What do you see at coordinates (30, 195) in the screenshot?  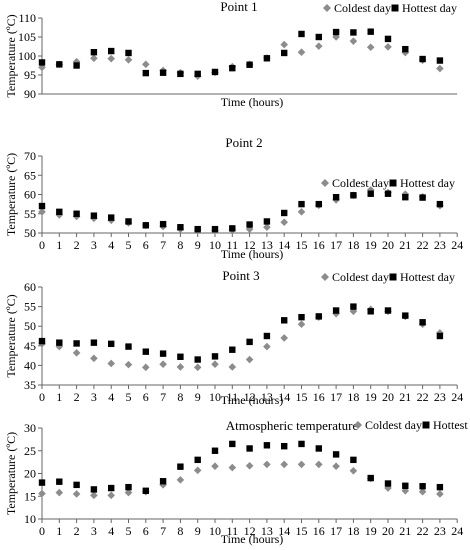 I see `y-tick-label: 60` at bounding box center [30, 195].